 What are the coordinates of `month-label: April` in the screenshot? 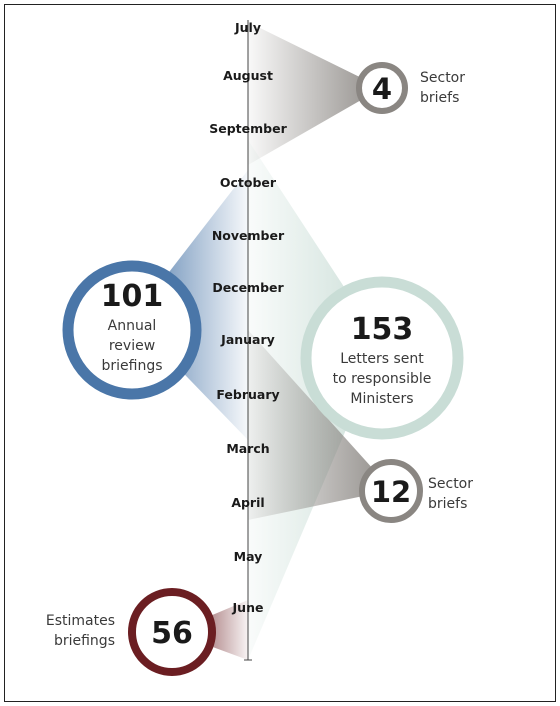 It's located at (247, 502).